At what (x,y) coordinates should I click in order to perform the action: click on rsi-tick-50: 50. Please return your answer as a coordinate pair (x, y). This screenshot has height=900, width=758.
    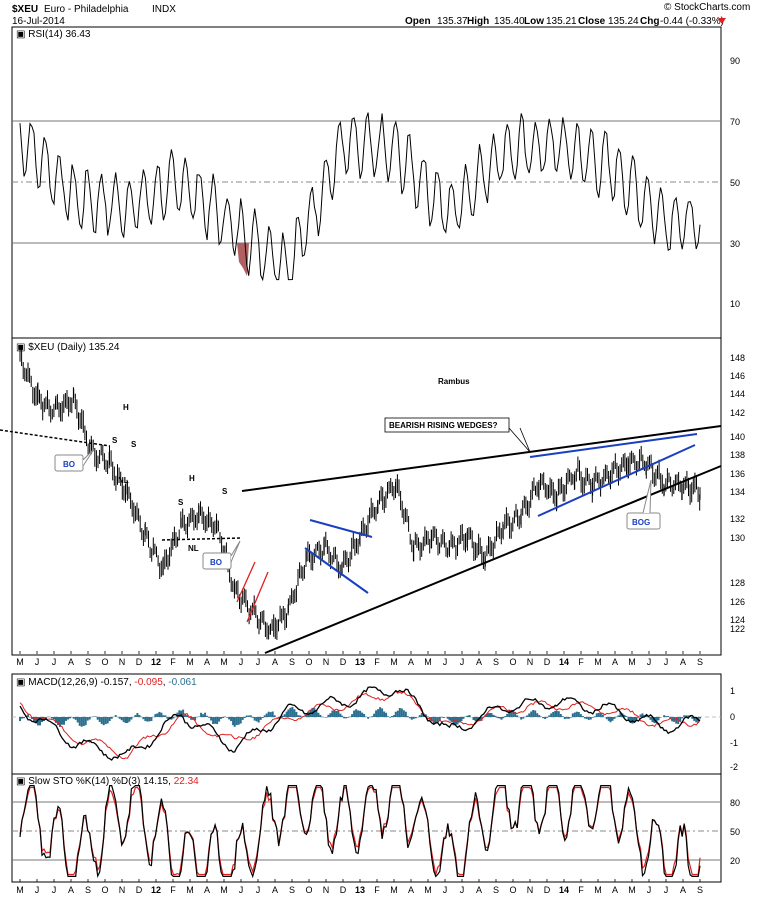
    Looking at the image, I should click on (735, 183).